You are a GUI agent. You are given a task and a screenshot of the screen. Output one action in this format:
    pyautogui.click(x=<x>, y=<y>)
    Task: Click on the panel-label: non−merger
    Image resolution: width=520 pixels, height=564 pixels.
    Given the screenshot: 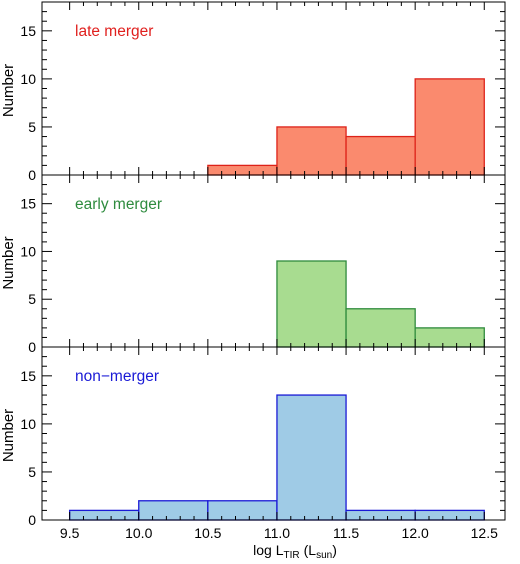 What is the action you would take?
    pyautogui.click(x=117, y=376)
    